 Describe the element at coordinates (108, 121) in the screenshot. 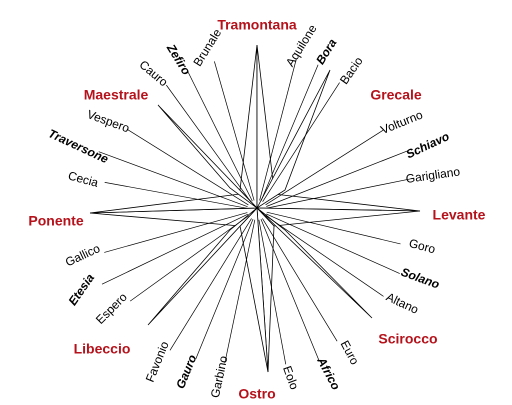

I see `wind-label-vespero: Vespero` at that location.